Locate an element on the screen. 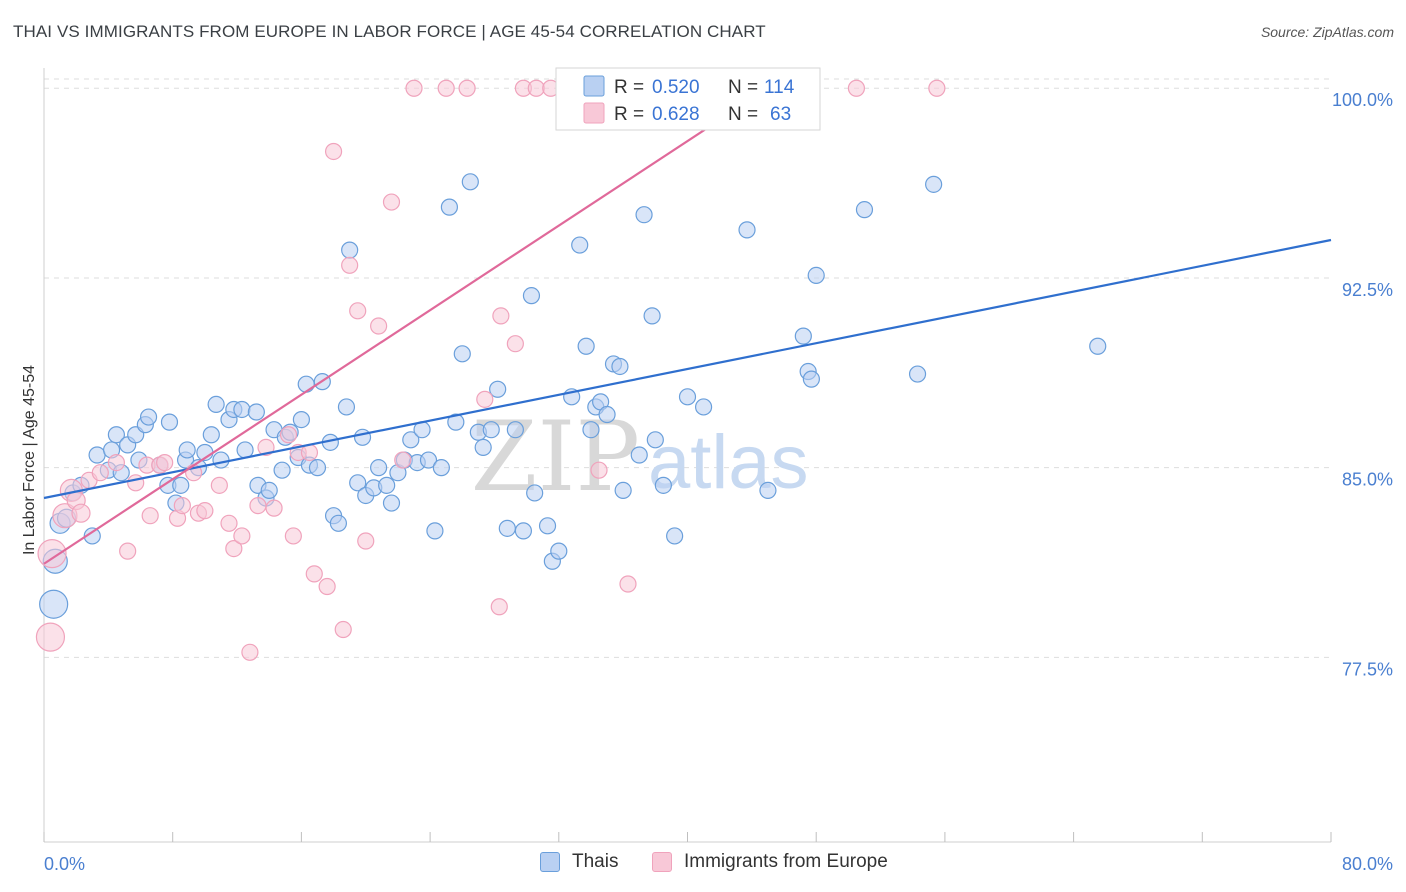 The width and height of the screenshot is (1406, 892). series-legend: Thais Immigrants from Europe is located at coordinates (703, 865).